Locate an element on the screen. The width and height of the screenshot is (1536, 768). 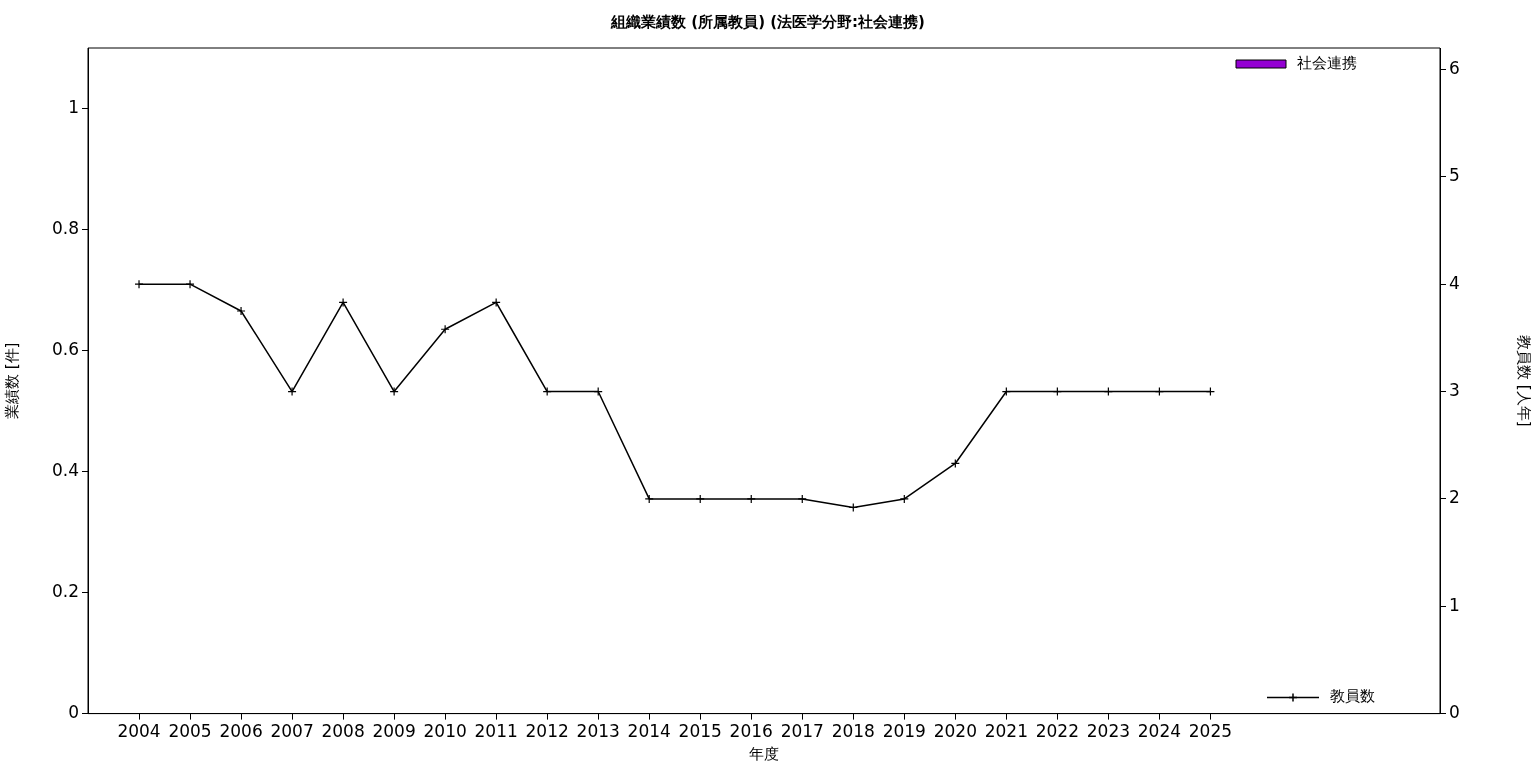
y2-tick-label: 4 is located at coordinates (1454, 282).